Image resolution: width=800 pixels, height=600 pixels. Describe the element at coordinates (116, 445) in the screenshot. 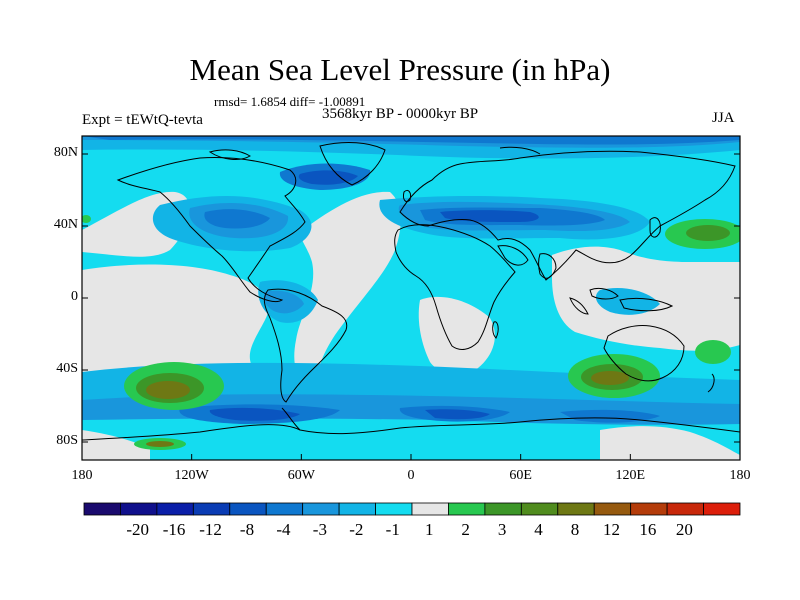

I see `grey-antarctic-west` at that location.